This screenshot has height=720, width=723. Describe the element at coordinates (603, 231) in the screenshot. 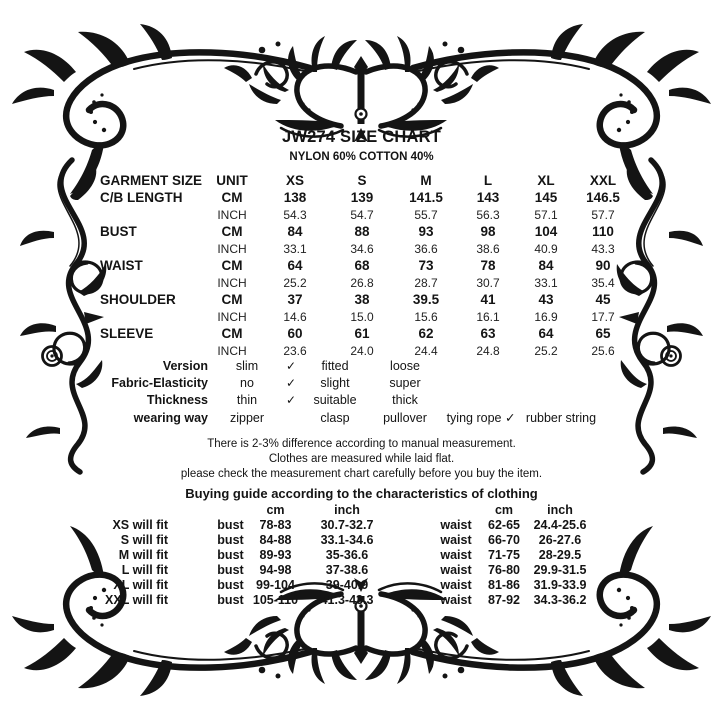

I see `value-cell: 110` at that location.